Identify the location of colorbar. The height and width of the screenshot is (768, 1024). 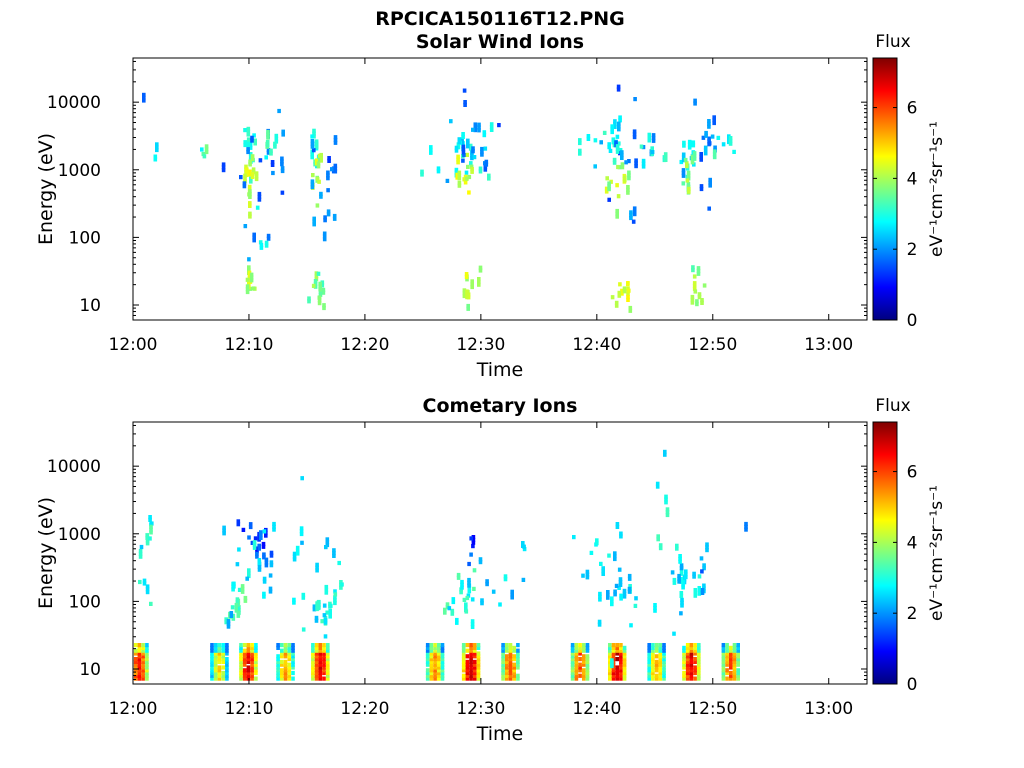
(885, 189).